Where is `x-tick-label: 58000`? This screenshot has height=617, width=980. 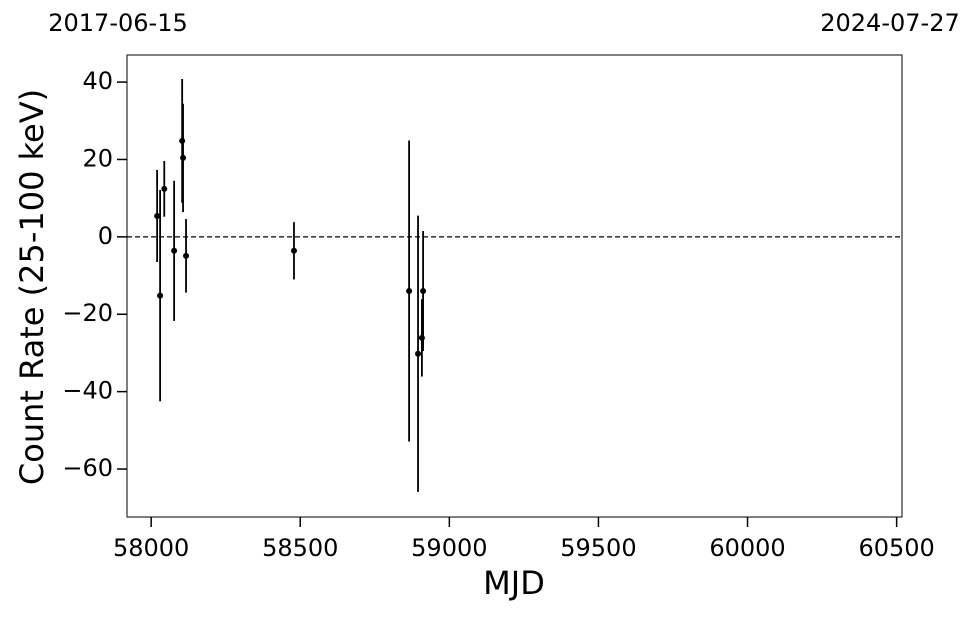
x-tick-label: 58000 is located at coordinates (151, 548).